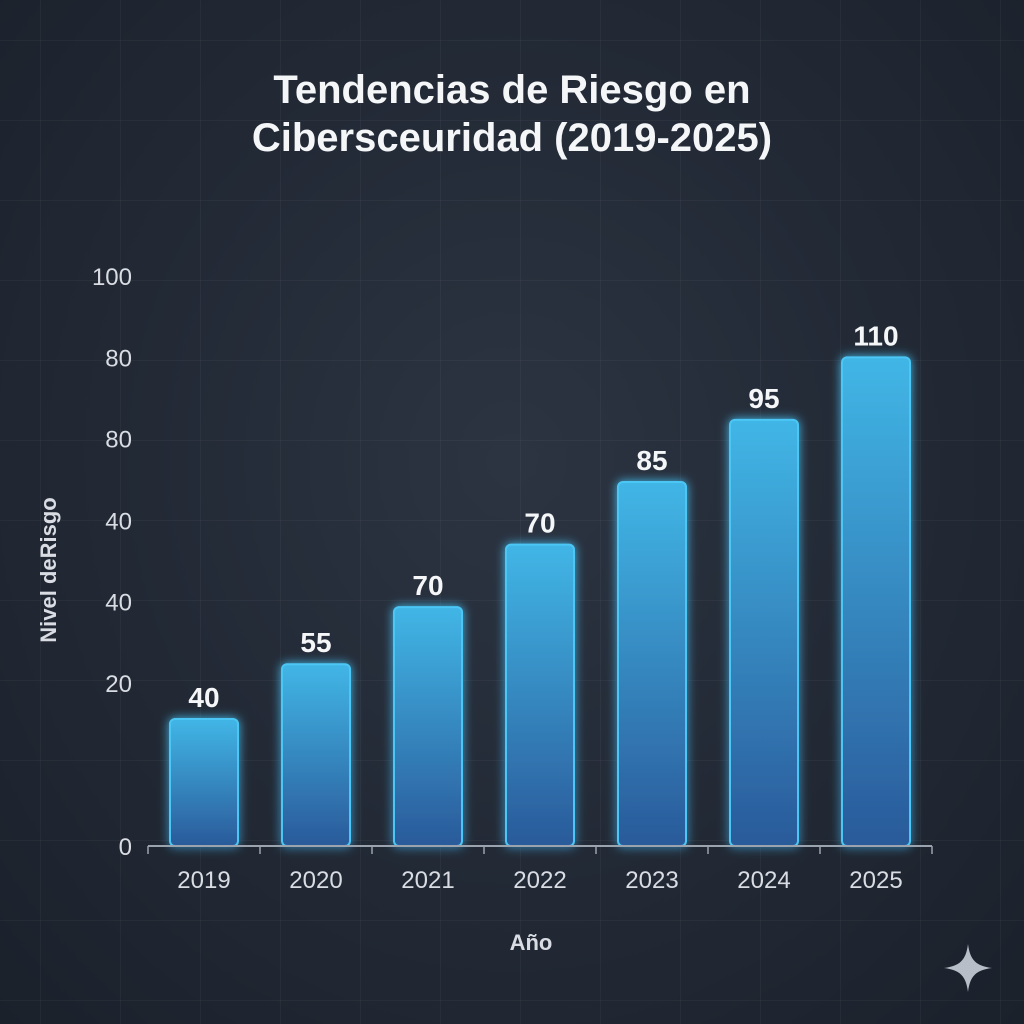 The height and width of the screenshot is (1024, 1024). I want to click on data-label-2025: 110, so click(875, 335).